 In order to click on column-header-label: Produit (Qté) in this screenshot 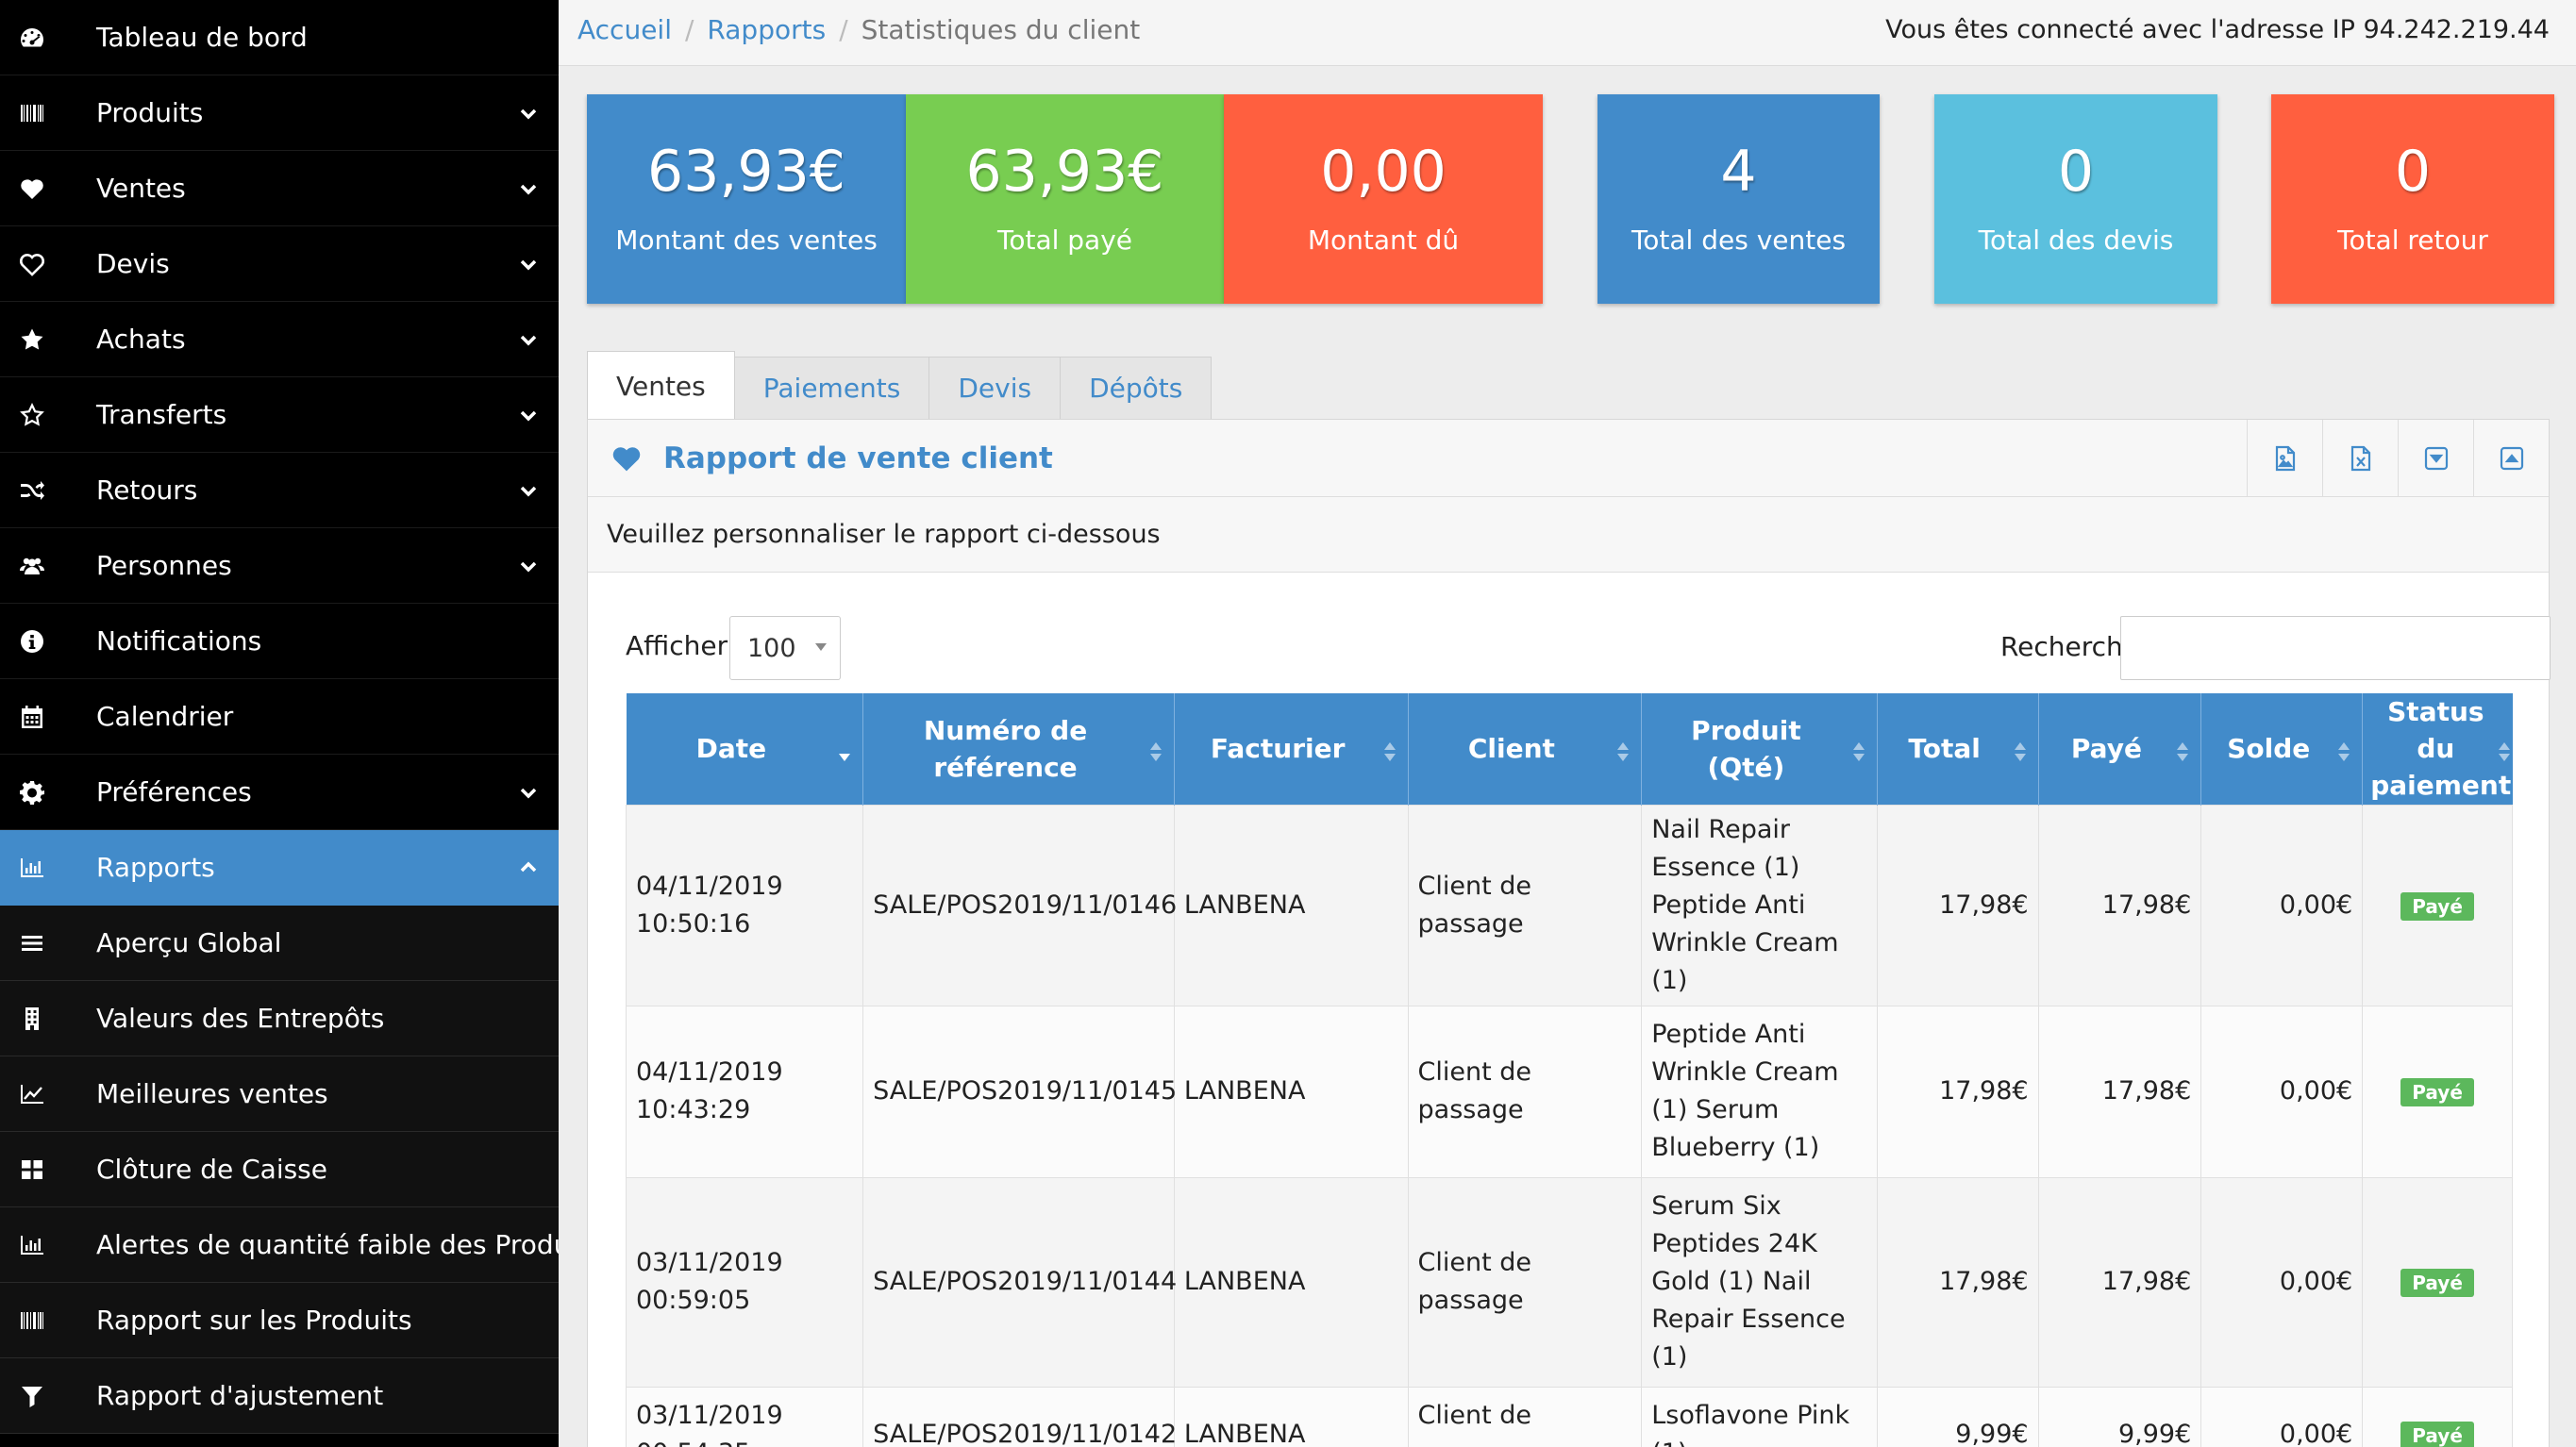, I will do `click(1746, 749)`.